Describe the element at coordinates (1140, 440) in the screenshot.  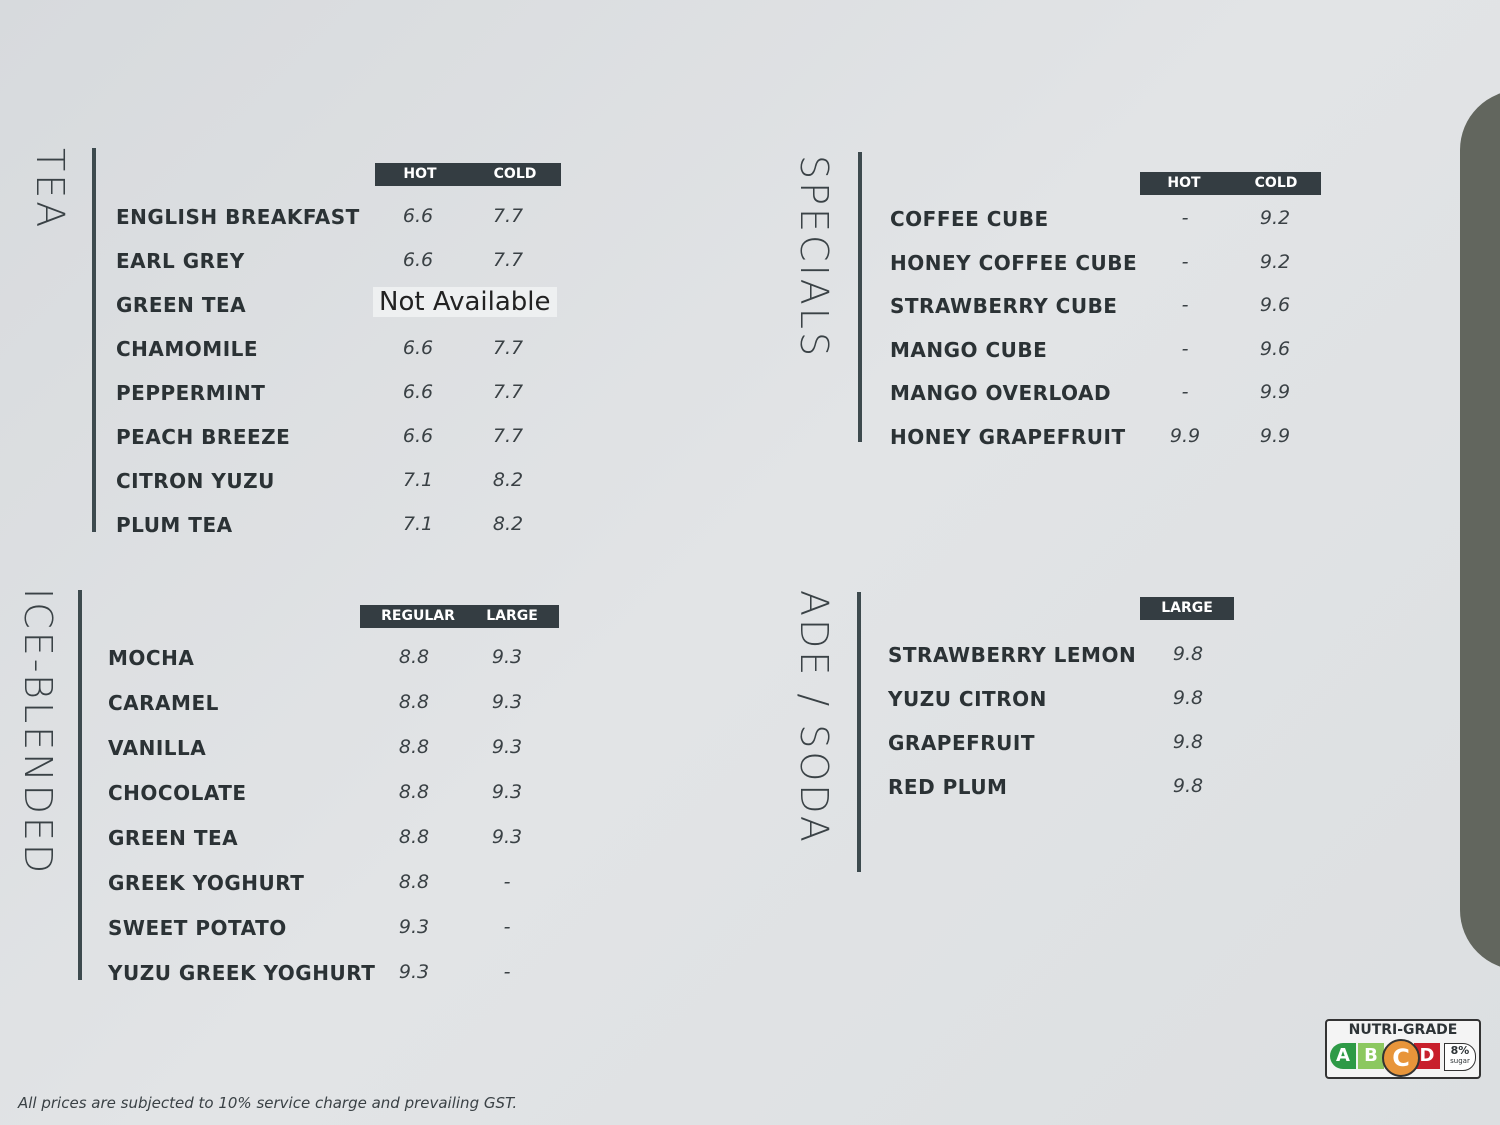
I see `menu-item: HONEY GRAPEFRUIT 9.9 9.9` at that location.